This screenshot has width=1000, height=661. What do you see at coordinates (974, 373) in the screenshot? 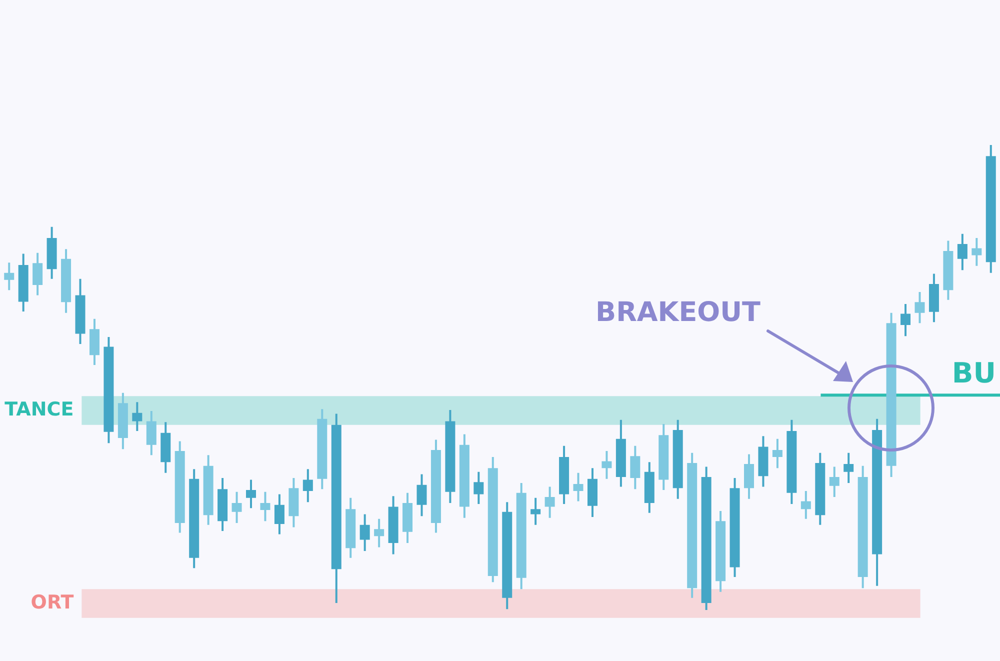
I see `ref-line-label: BU` at bounding box center [974, 373].